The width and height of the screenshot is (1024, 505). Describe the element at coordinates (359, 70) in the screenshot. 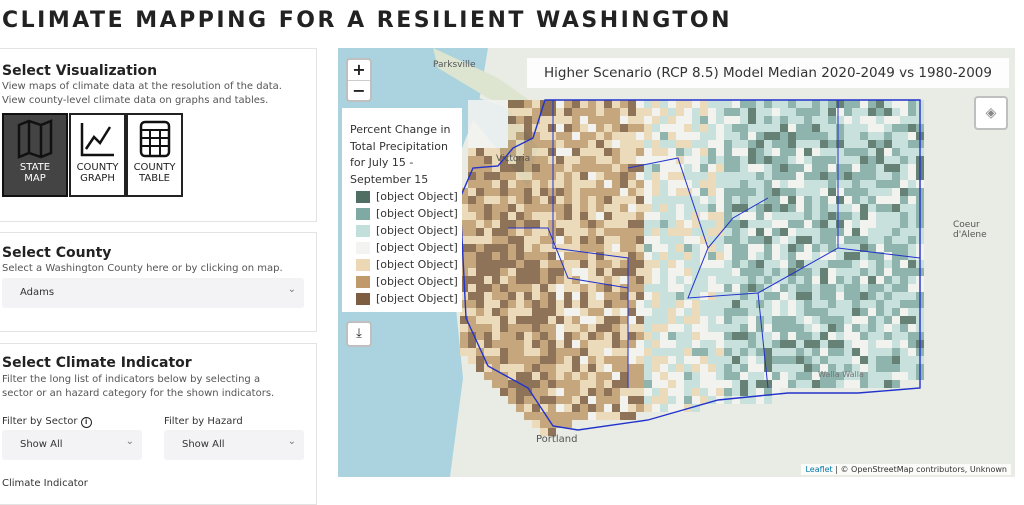

I see `zoom-in: +` at that location.